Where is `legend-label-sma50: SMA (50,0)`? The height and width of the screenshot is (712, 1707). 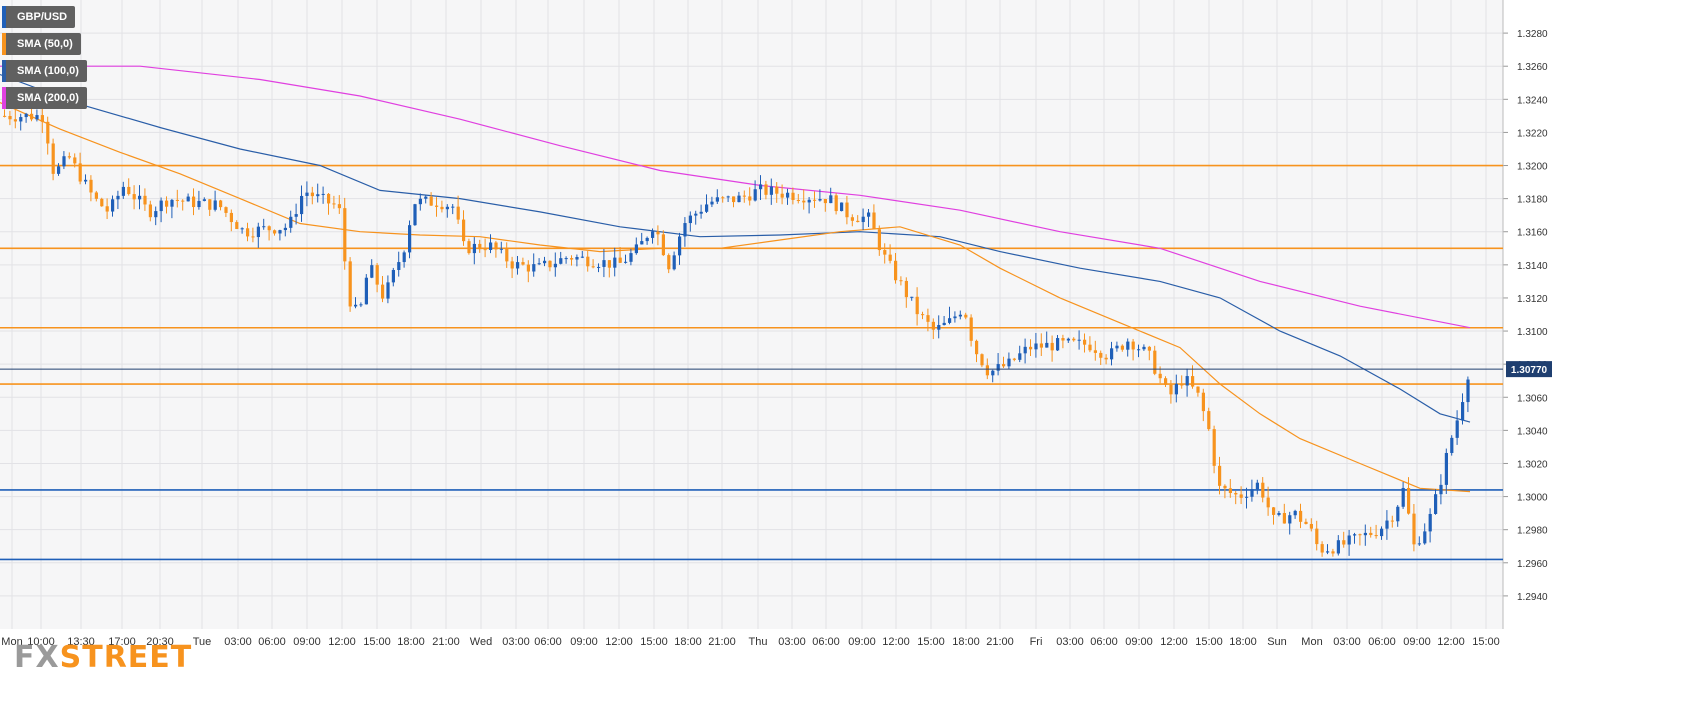 legend-label-sma50: SMA (50,0) is located at coordinates (45, 44).